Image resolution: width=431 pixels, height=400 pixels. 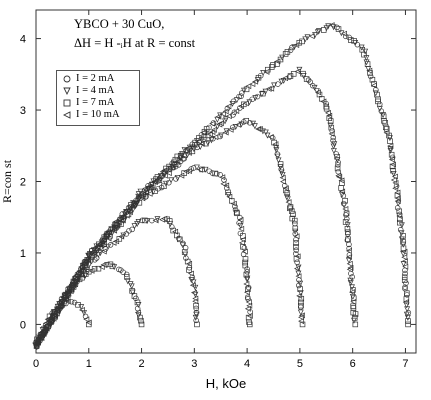 What do you see at coordinates (119, 24) in the screenshot?
I see `annotation-line-1: YBCO + 30 CuO,` at bounding box center [119, 24].